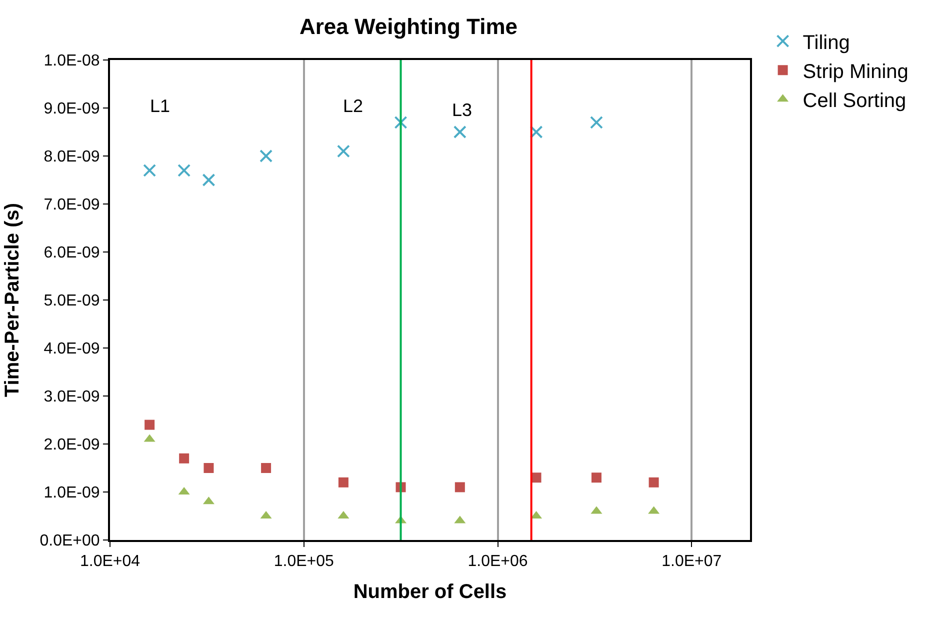 The height and width of the screenshot is (620, 950). What do you see at coordinates (304, 561) in the screenshot?
I see `x-tick-label: 1.0E+05` at bounding box center [304, 561].